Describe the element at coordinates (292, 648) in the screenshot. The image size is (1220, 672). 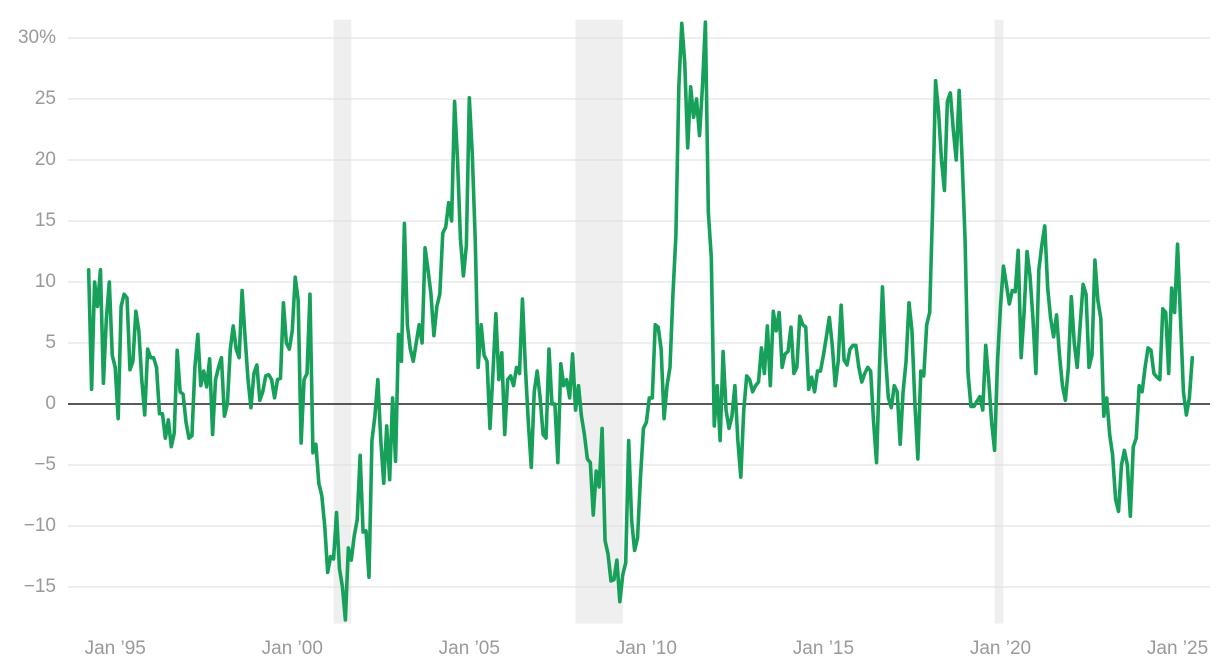
I see `x-tick-label: Jan ’00` at that location.